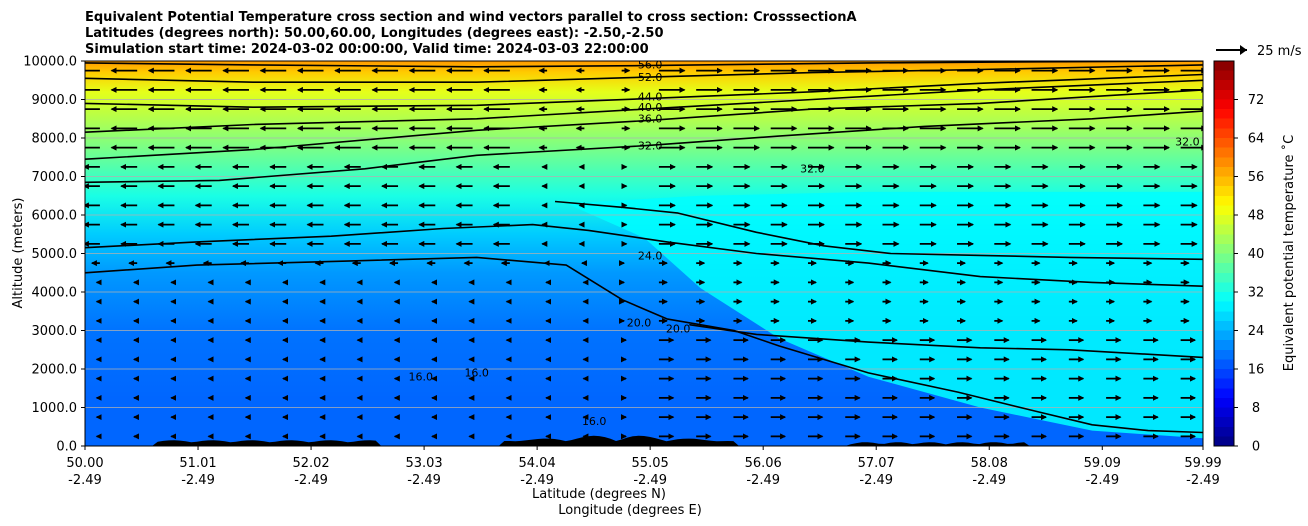  Describe the element at coordinates (650, 65) in the screenshot. I see `contour-label: 56.0` at that location.